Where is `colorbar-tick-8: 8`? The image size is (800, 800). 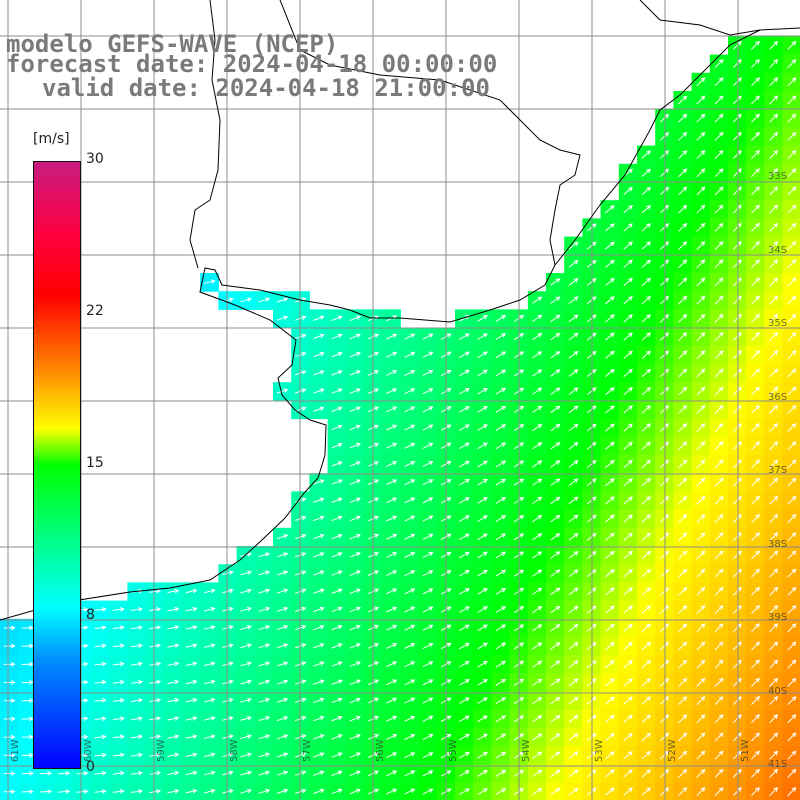
colorbar-tick-8: 8 is located at coordinates (90, 615).